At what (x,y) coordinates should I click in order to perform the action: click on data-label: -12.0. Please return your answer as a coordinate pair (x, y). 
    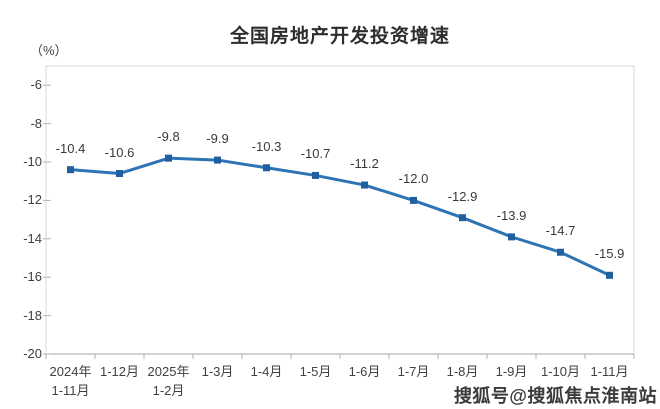
    Looking at the image, I should click on (413, 179).